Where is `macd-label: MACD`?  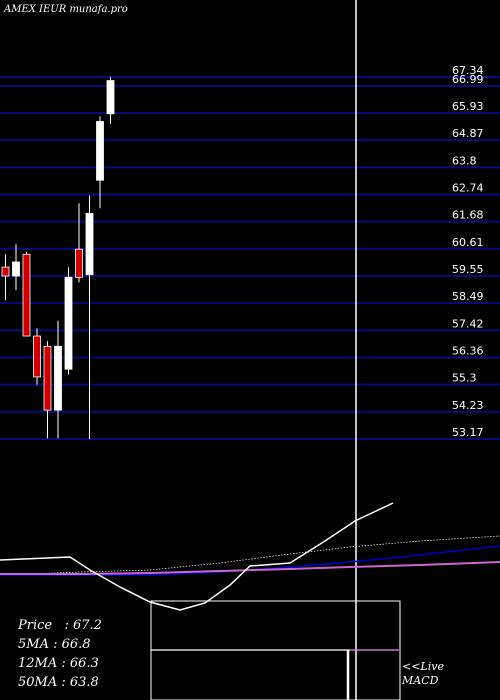
macd-label: MACD is located at coordinates (420, 680).